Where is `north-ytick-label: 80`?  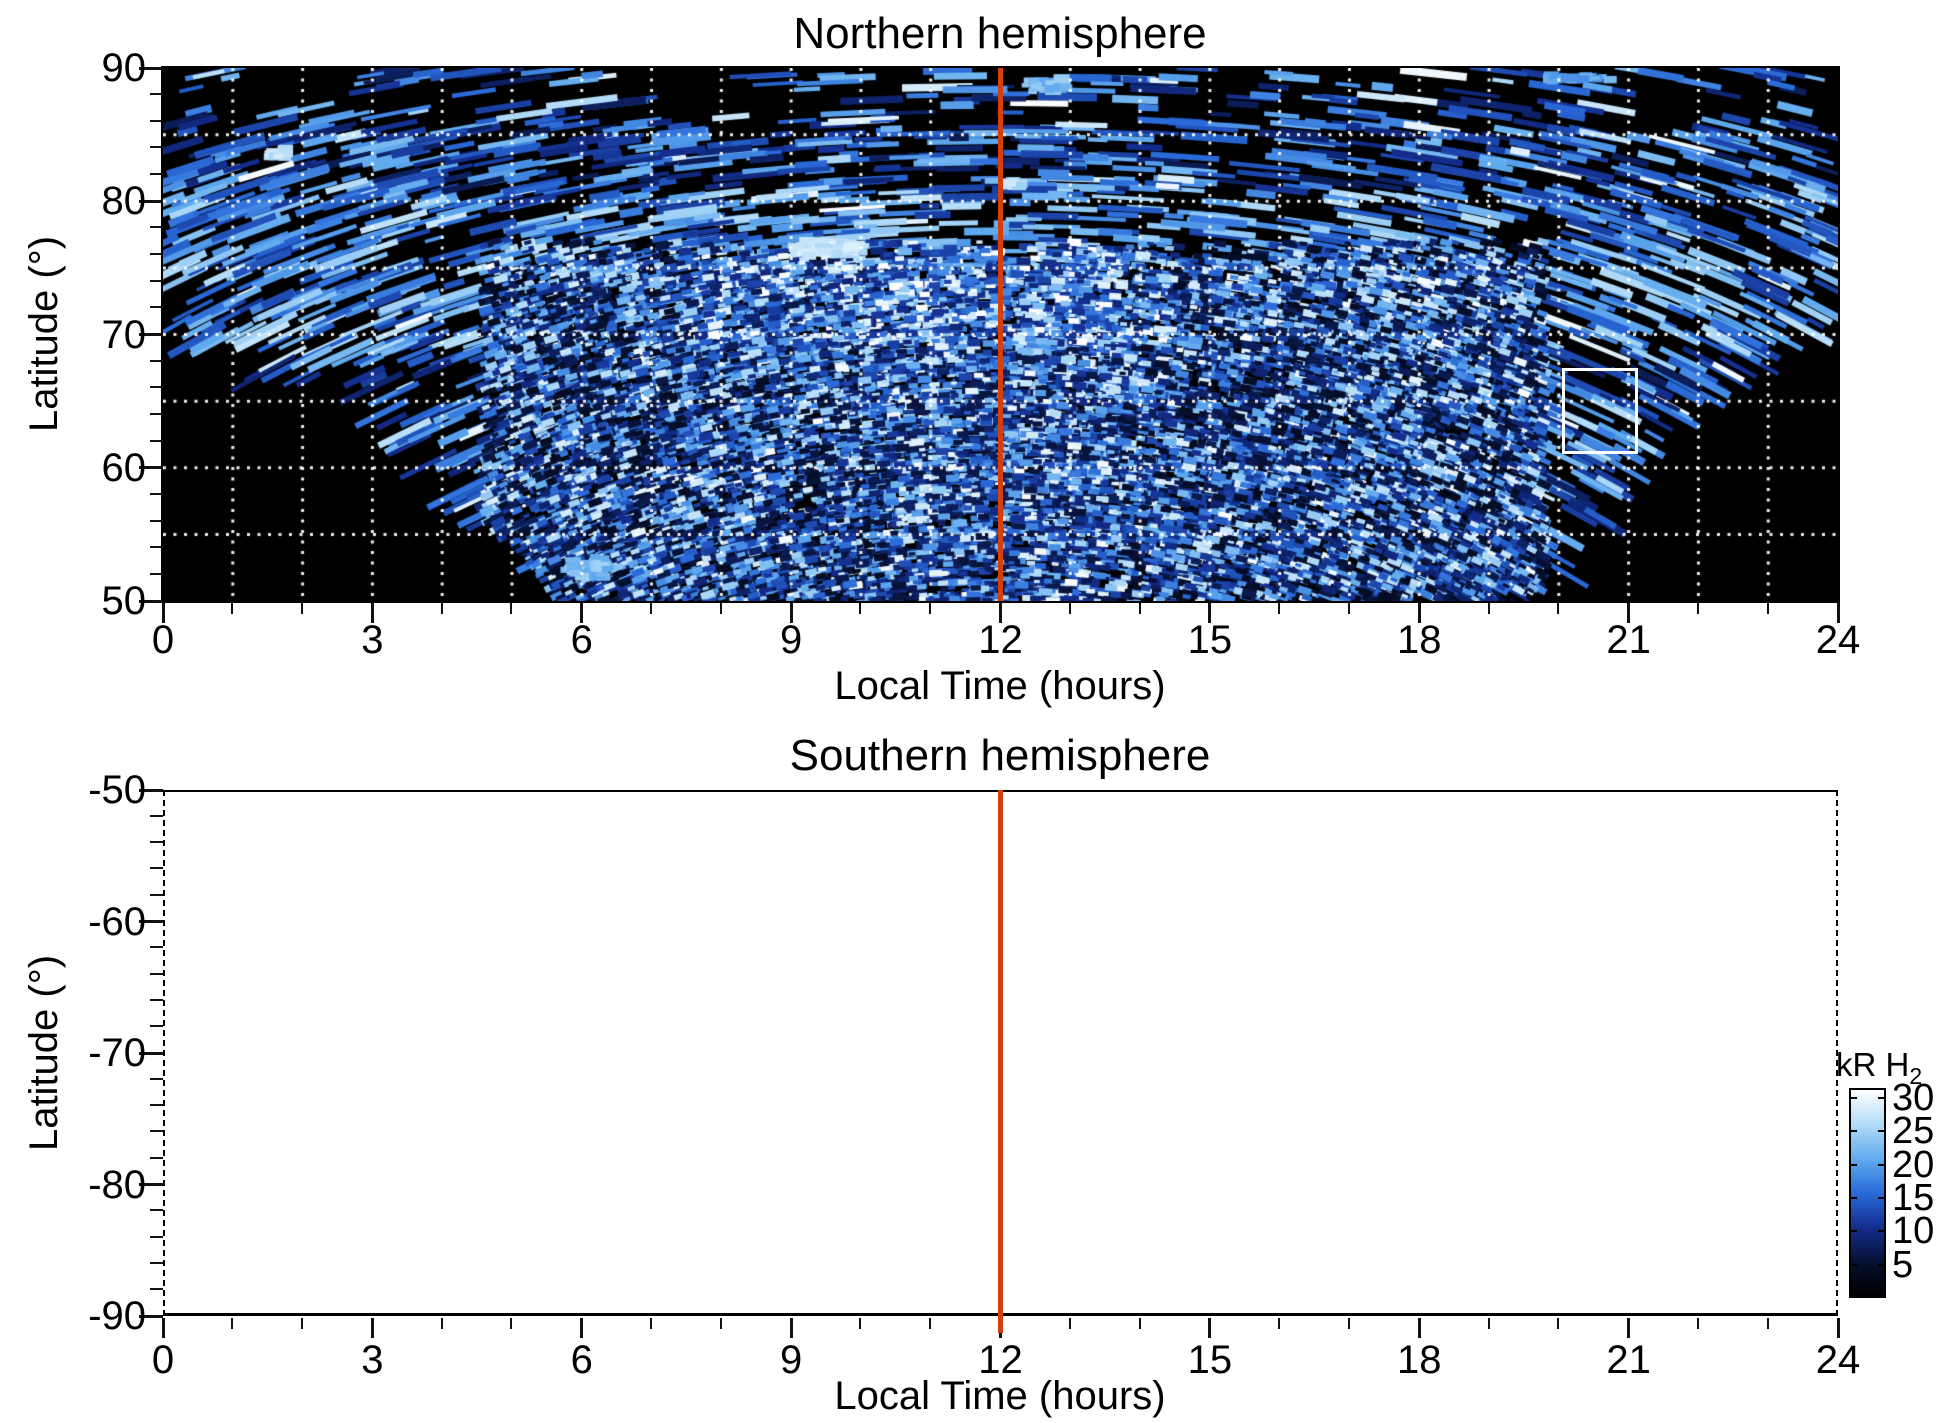
north-ytick-label: 80 is located at coordinates (124, 201).